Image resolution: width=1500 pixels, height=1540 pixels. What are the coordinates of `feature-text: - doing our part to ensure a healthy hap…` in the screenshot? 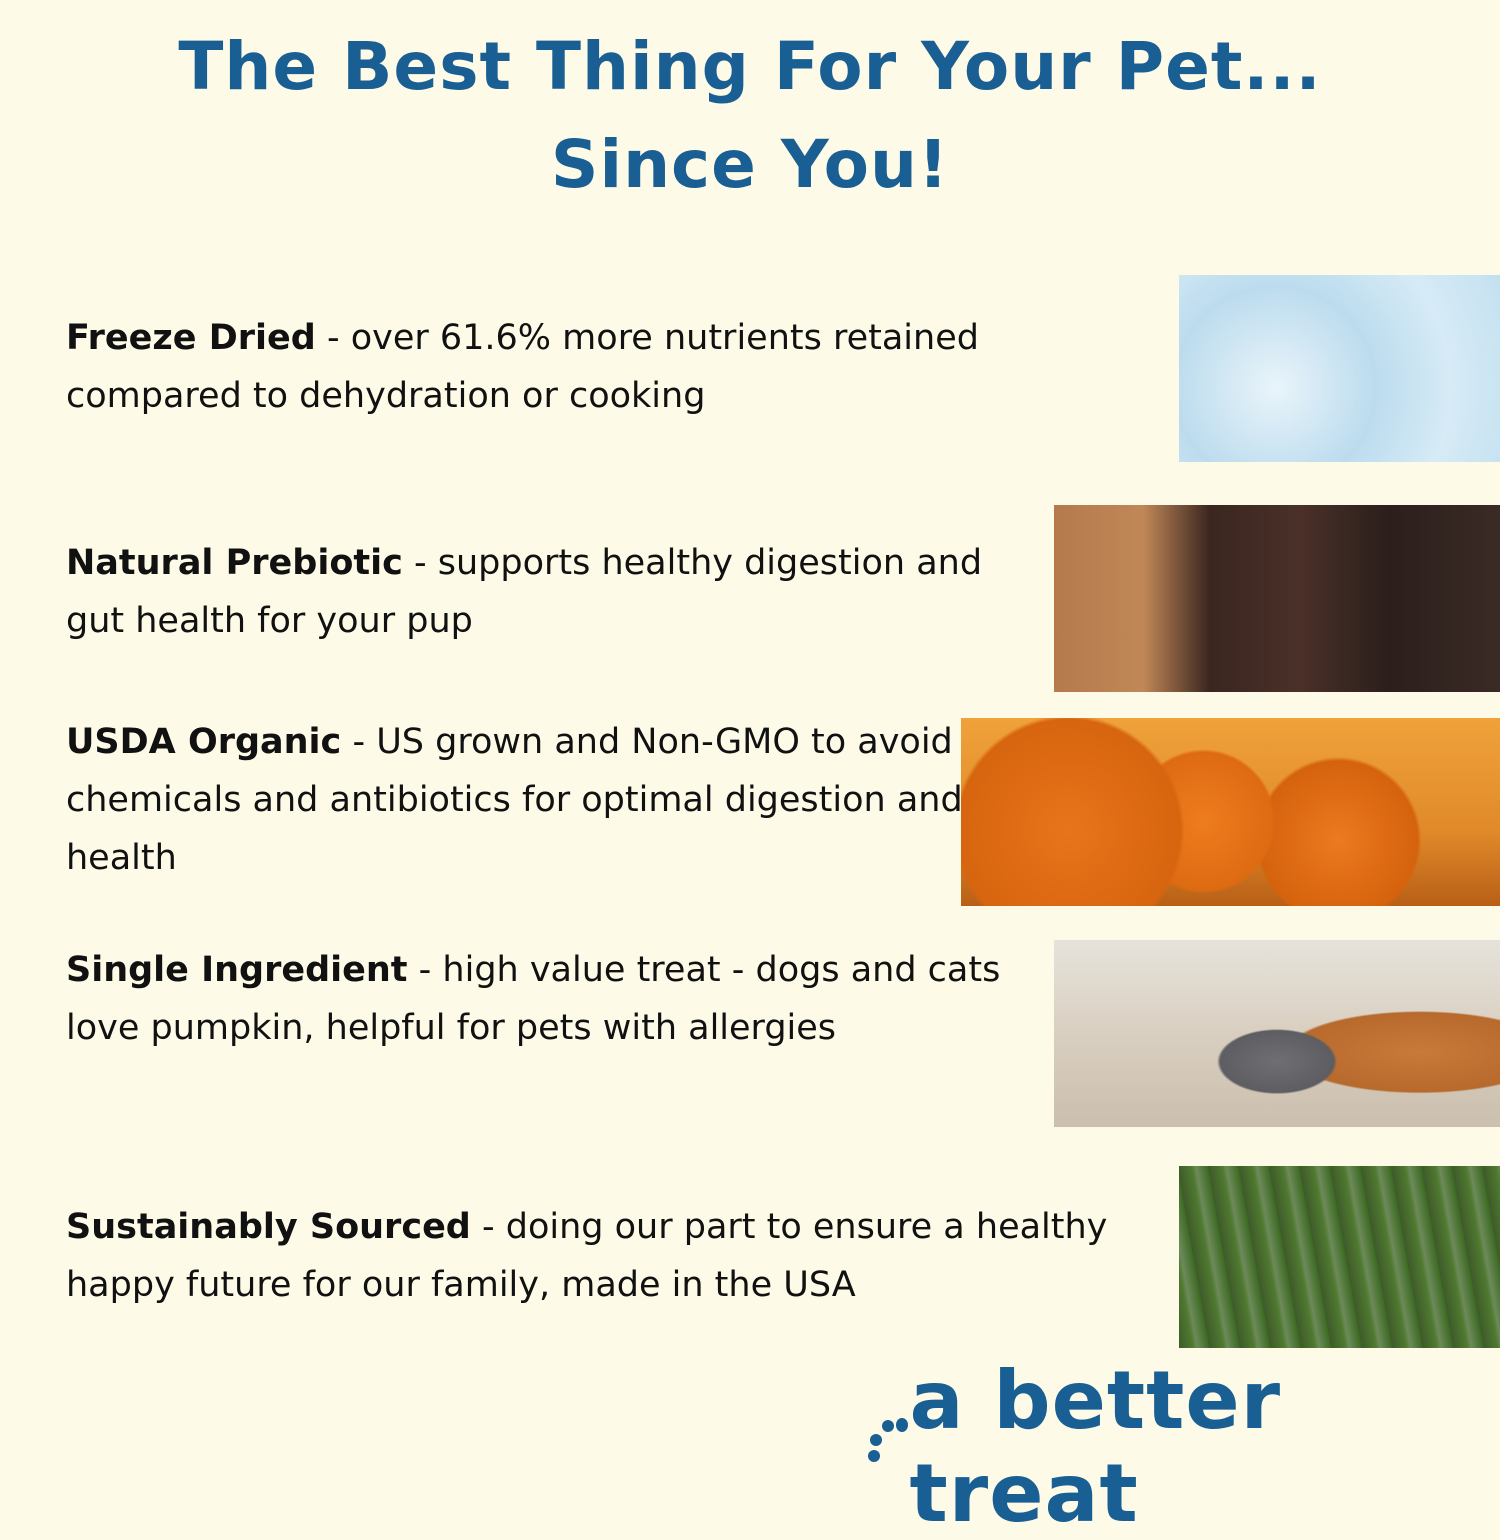 It's located at (587, 1256).